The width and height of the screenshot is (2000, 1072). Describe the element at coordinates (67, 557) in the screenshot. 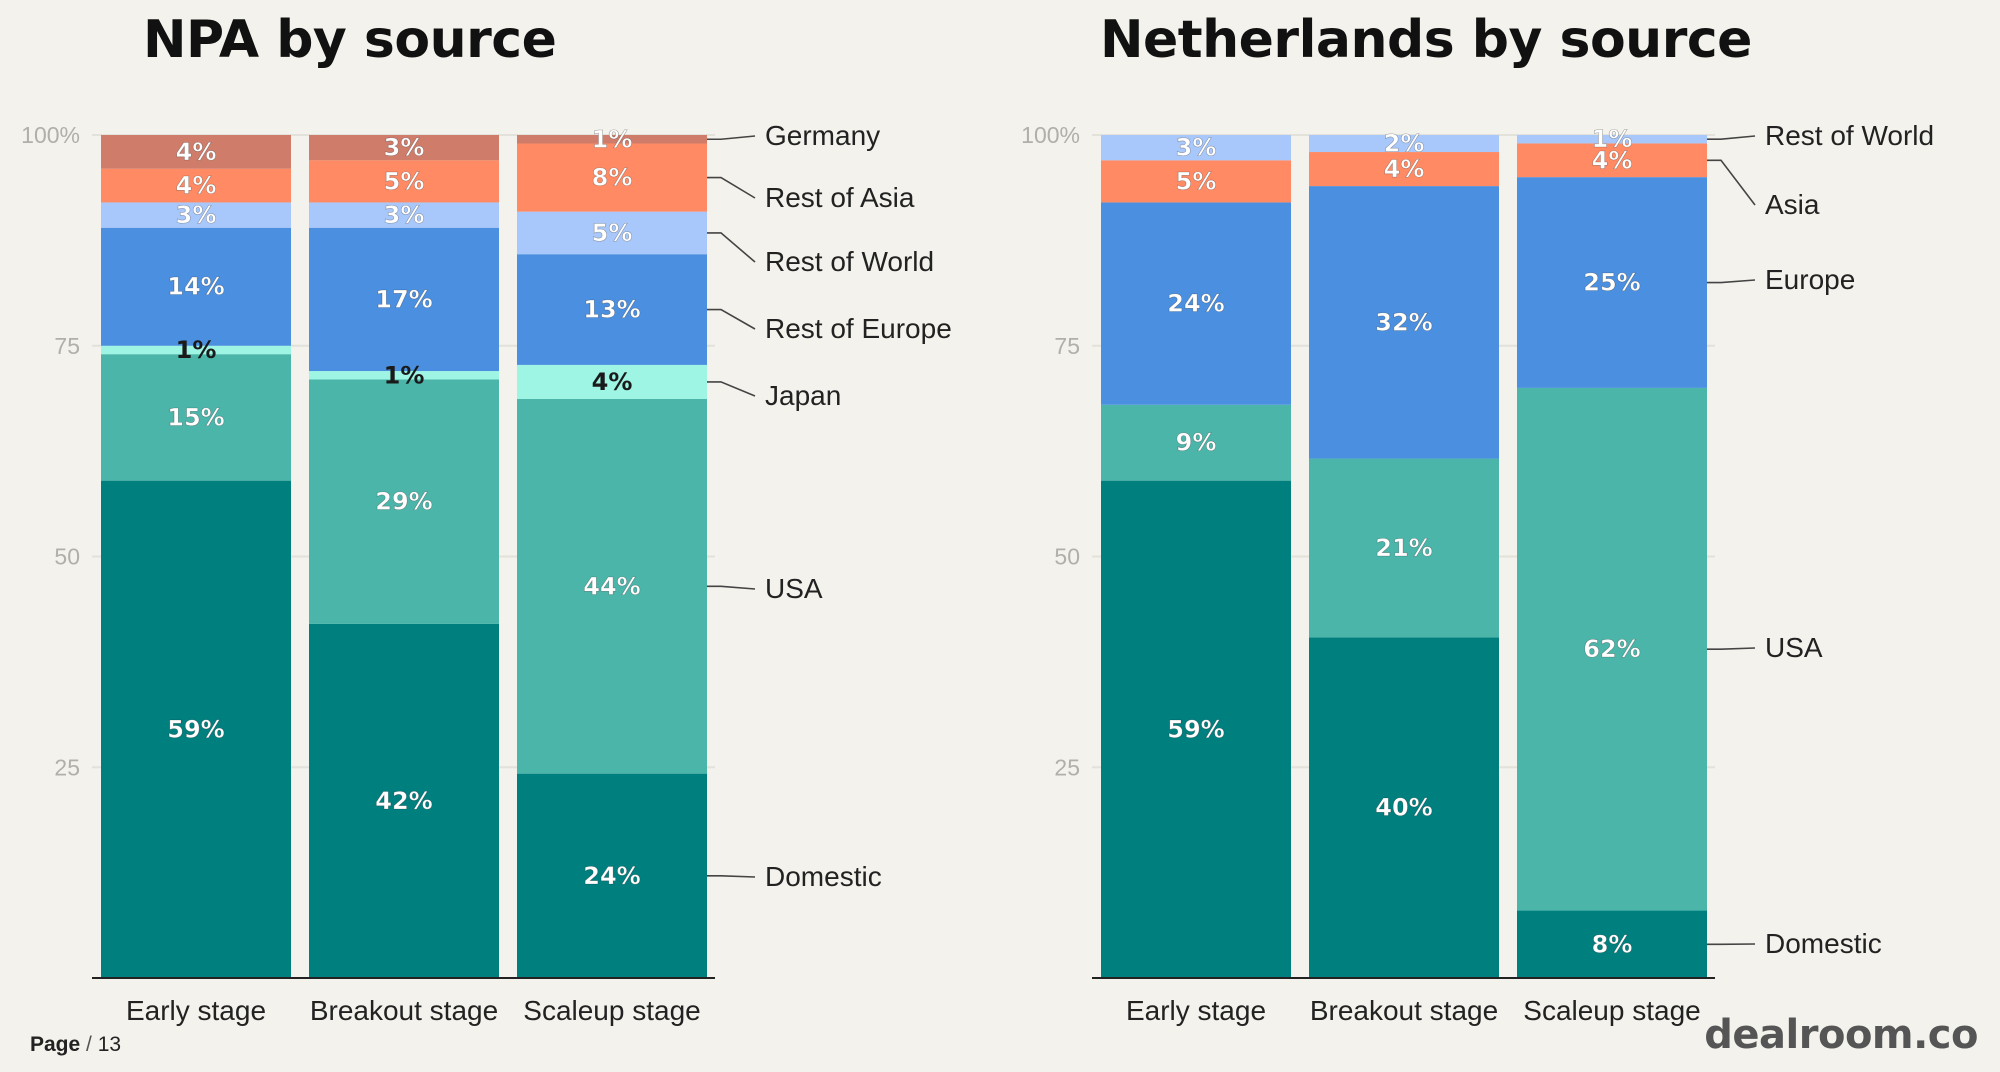

I see `npa-y-tick-label: 50` at that location.